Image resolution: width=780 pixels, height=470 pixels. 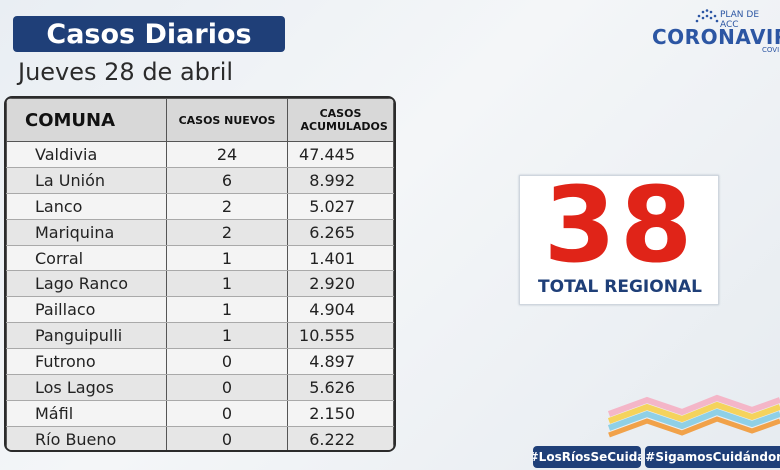 What do you see at coordinates (340, 413) in the screenshot?
I see `cell-acumulados: 2.150` at bounding box center [340, 413].